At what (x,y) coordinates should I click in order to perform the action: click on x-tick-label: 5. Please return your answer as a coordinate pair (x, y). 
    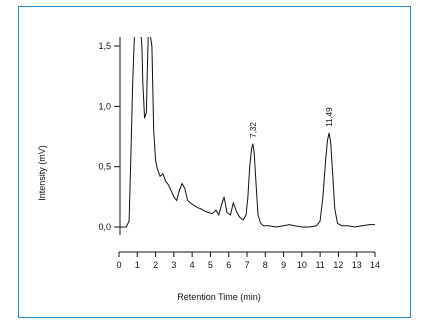
    Looking at the image, I should click on (210, 265).